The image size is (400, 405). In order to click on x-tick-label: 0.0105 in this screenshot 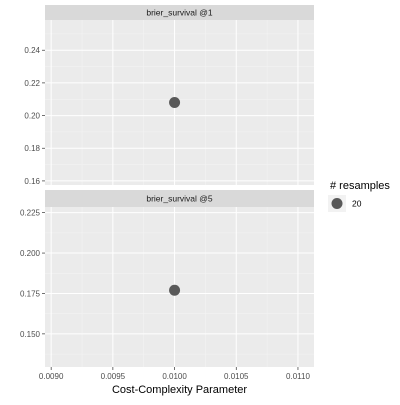, I will do `click(236, 376)`.